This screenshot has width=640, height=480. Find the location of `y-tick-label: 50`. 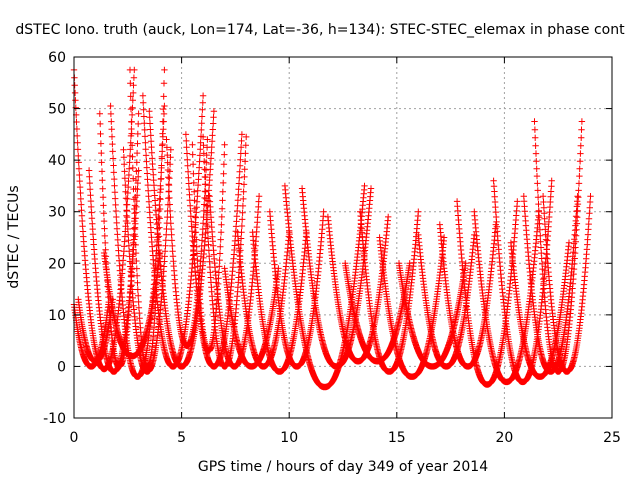

y-tick-label: 50 is located at coordinates (57, 110).